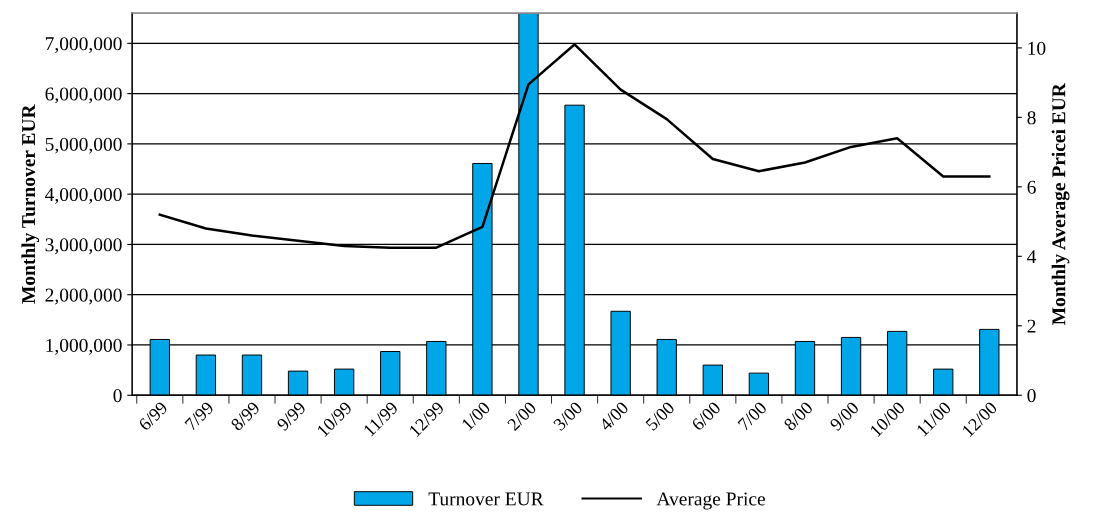 The image size is (1120, 527). I want to click on x-tick-label: 4/00, so click(614, 416).